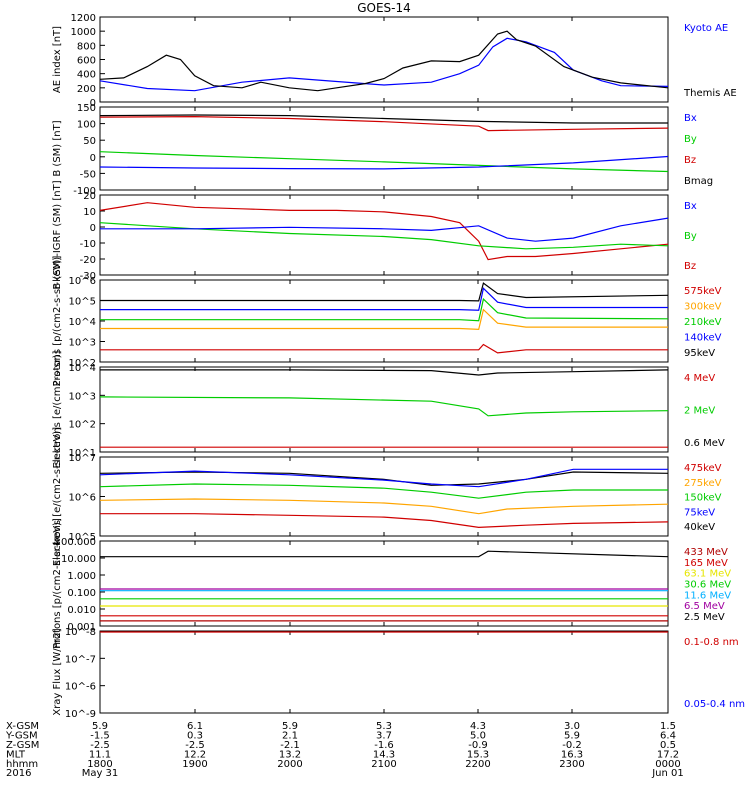  Describe the element at coordinates (86, 75) in the screenshot. I see `y-tick-label: 400` at that location.